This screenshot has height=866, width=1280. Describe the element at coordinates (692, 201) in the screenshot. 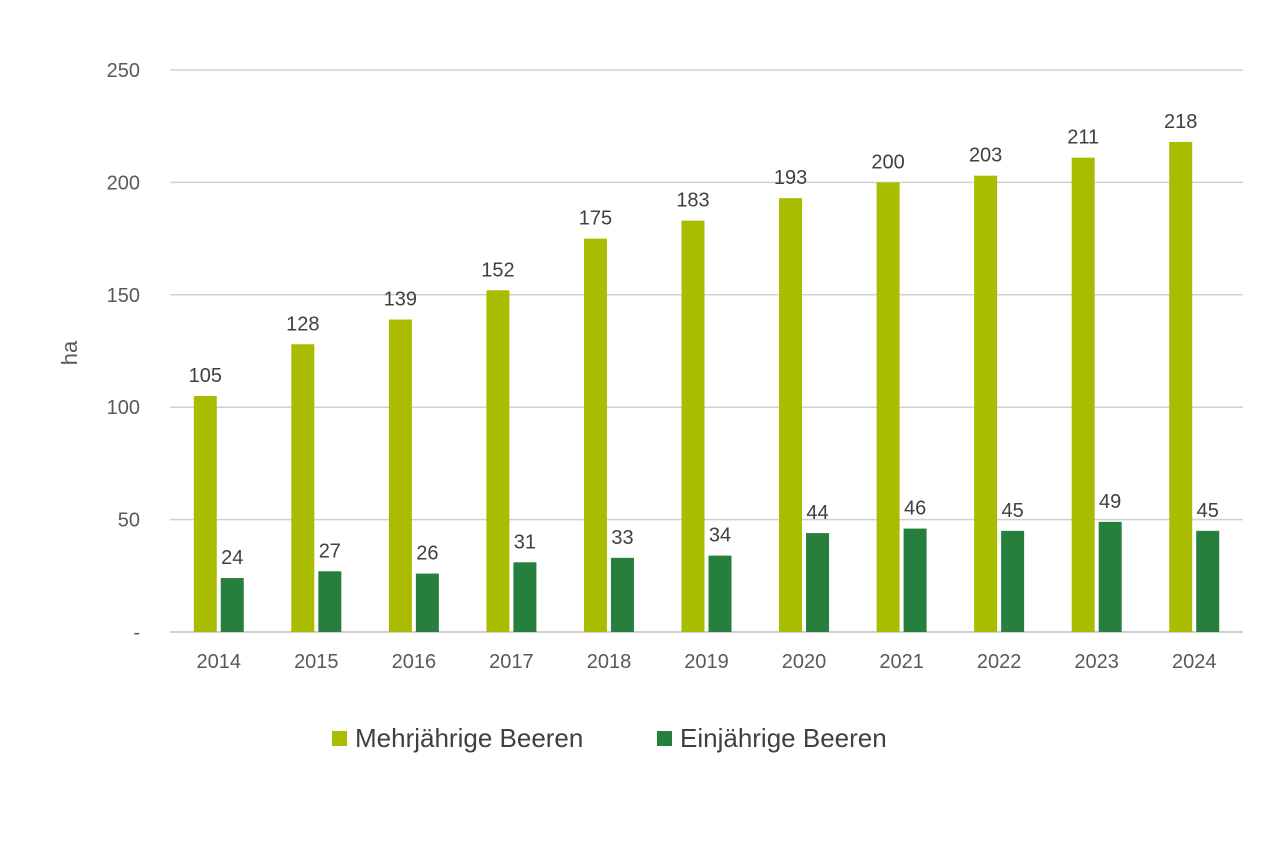

I see `data-label: 183` at that location.